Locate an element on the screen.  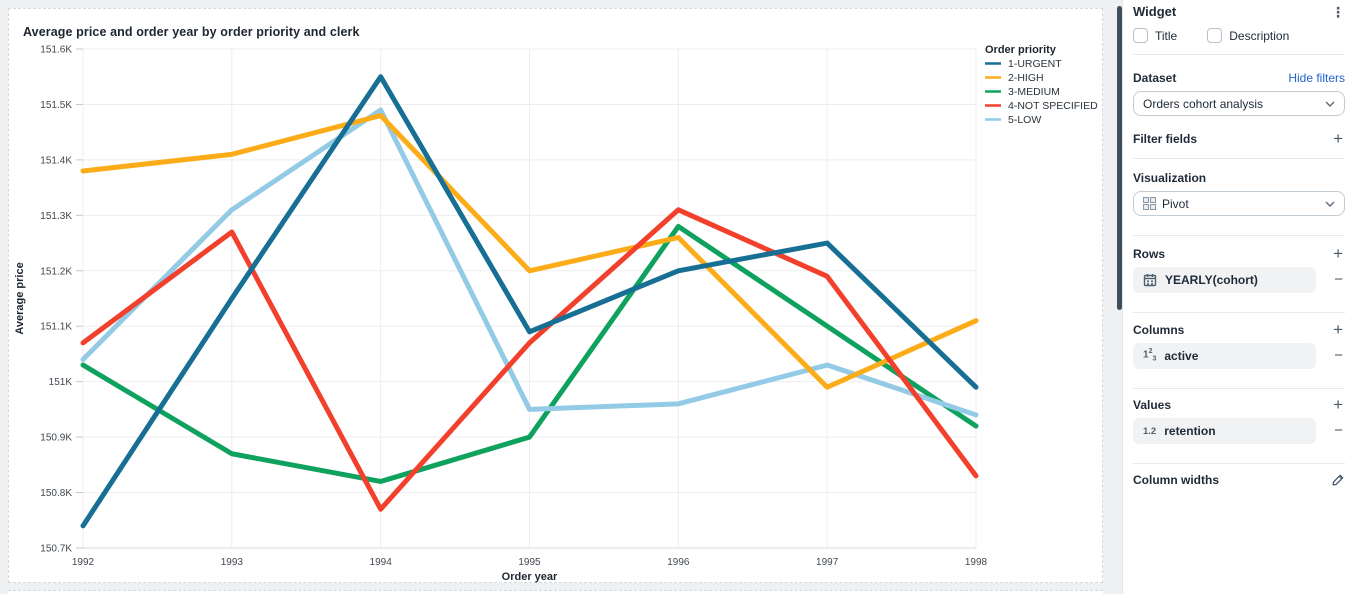
calendar-icon is located at coordinates (1150, 280).